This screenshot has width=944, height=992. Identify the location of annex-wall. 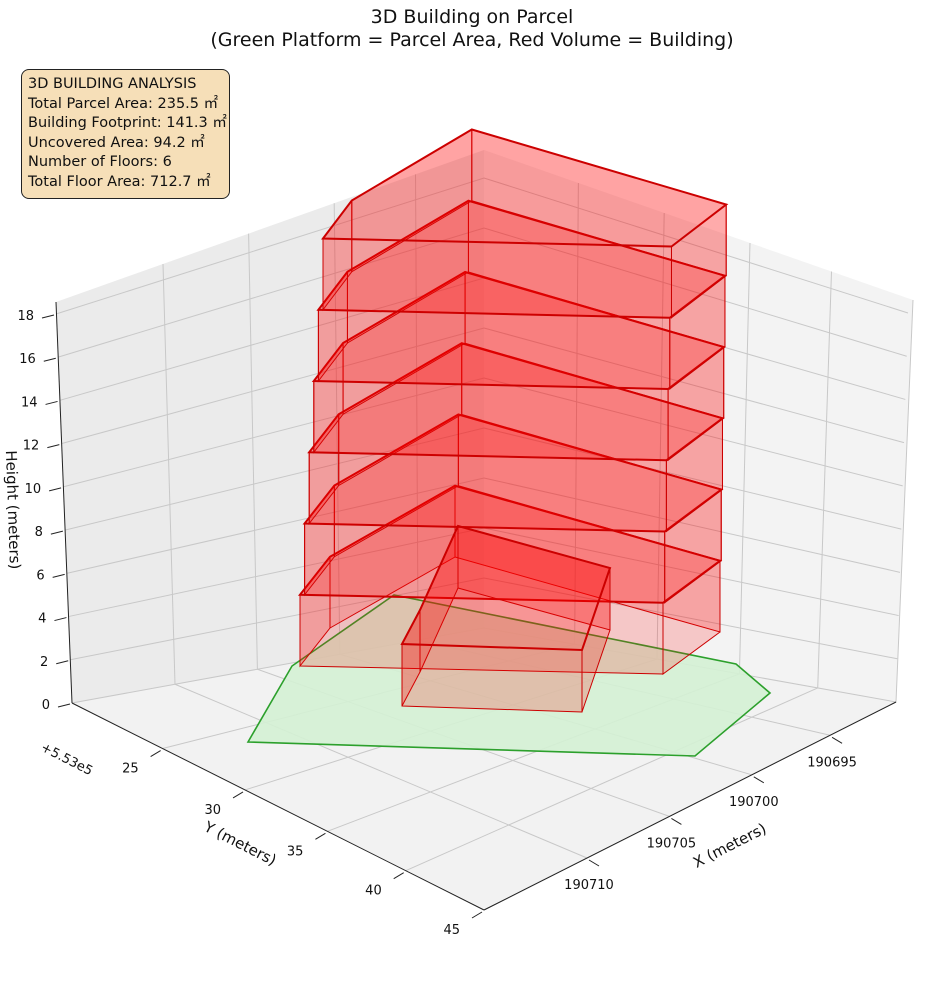
(492, 678).